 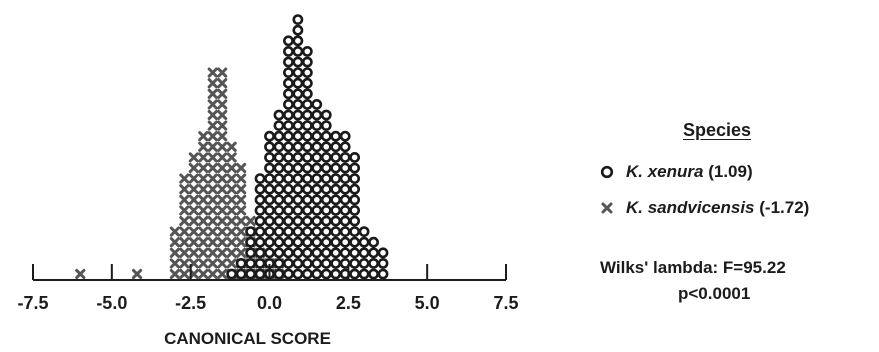 What do you see at coordinates (607, 172) in the screenshot?
I see `circle-icon` at bounding box center [607, 172].